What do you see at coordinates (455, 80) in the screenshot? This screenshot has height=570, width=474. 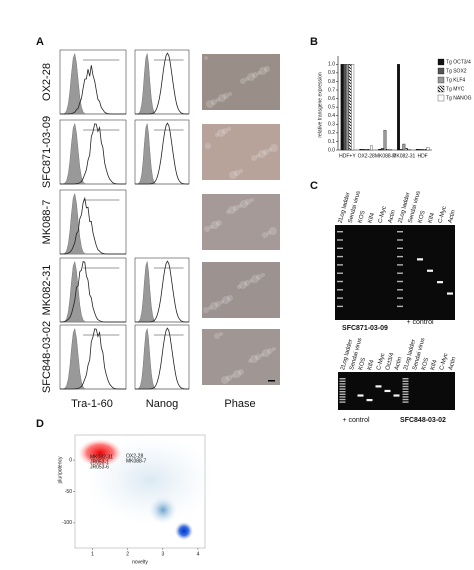 I see `legend-label: Tg KLF4` at bounding box center [455, 80].